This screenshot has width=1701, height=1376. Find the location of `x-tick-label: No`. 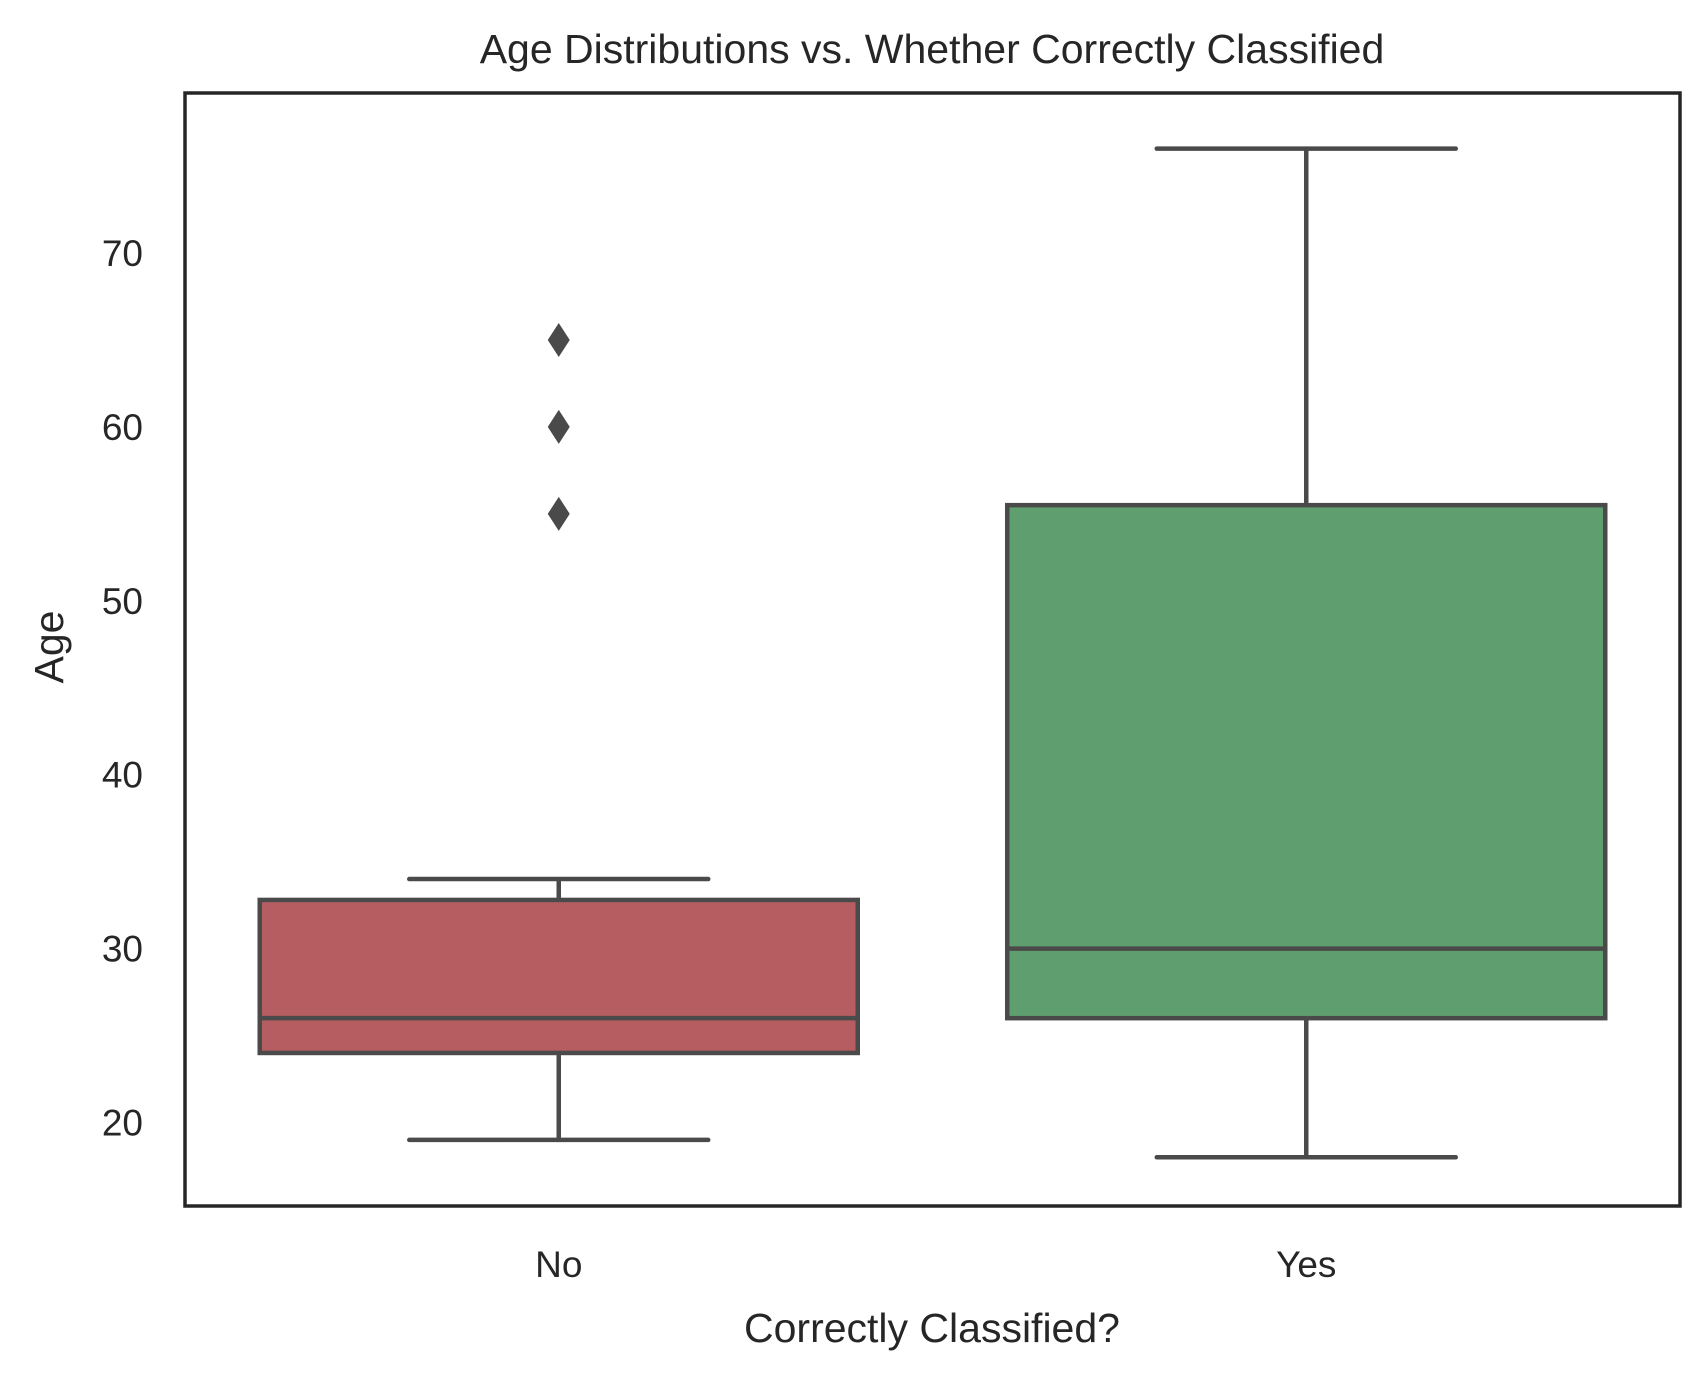

x-tick-label: No is located at coordinates (558, 1264).